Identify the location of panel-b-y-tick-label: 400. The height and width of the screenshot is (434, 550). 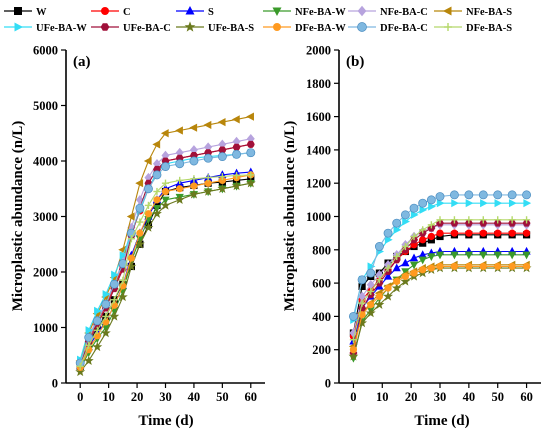
(321, 317).